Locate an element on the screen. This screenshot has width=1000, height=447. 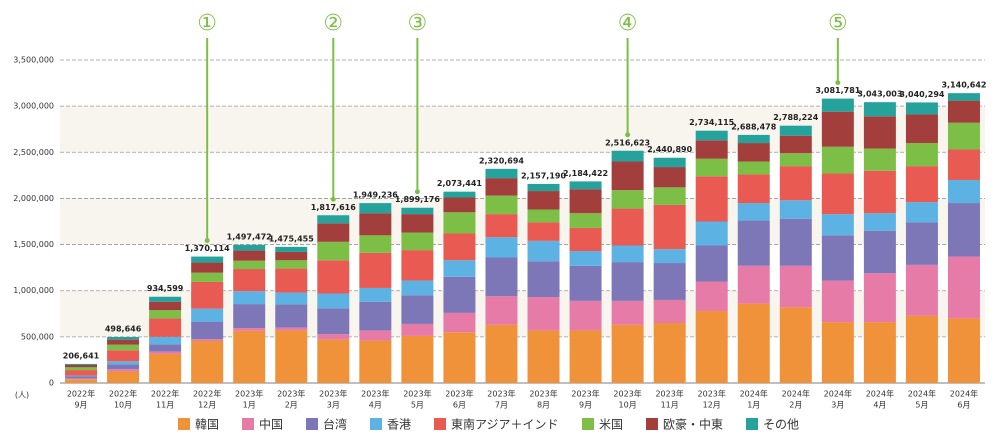
total-label: 1,817,616 is located at coordinates (333, 207).